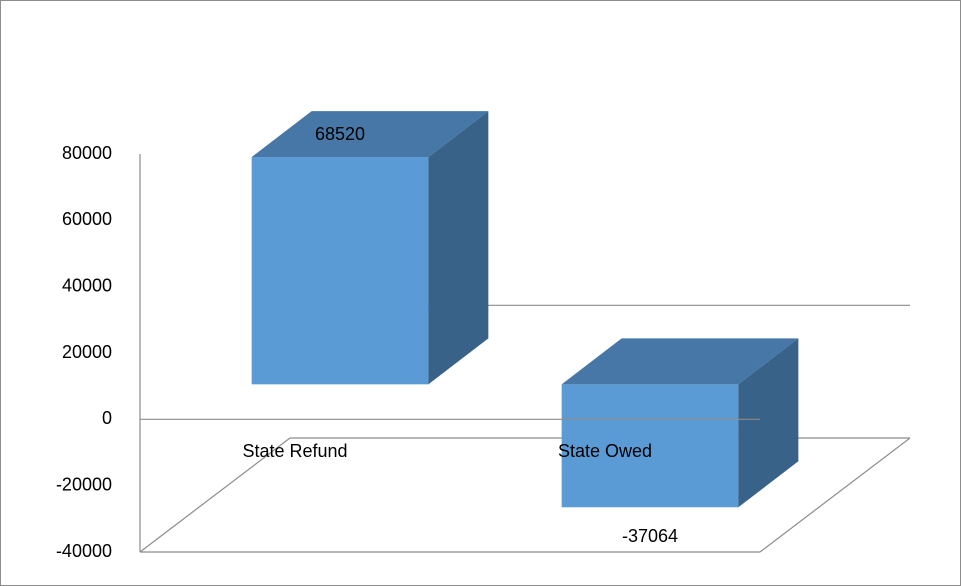  What do you see at coordinates (650, 536) in the screenshot?
I see `value-label: -37064` at bounding box center [650, 536].